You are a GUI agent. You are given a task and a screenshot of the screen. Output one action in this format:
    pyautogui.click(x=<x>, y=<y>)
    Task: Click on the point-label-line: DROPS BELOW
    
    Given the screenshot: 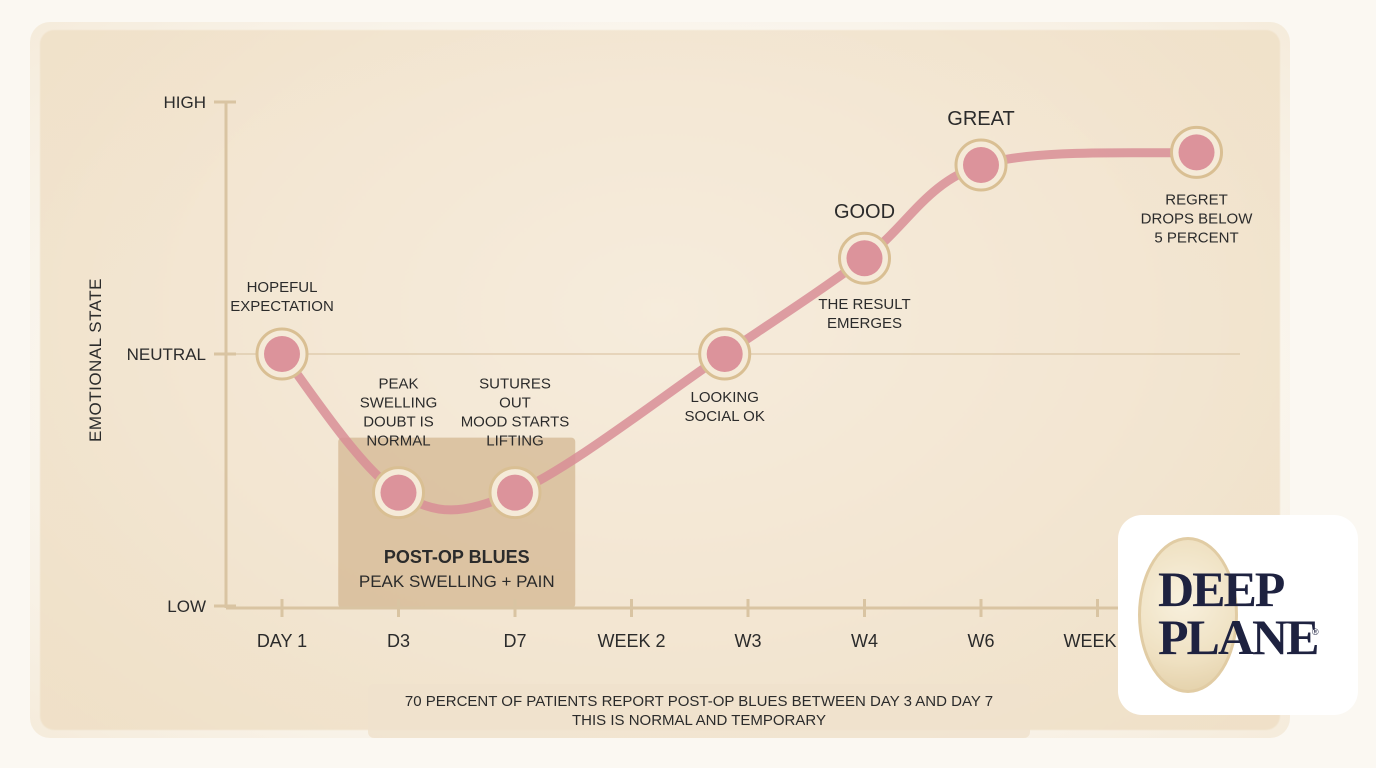 What is the action you would take?
    pyautogui.click(x=1197, y=218)
    